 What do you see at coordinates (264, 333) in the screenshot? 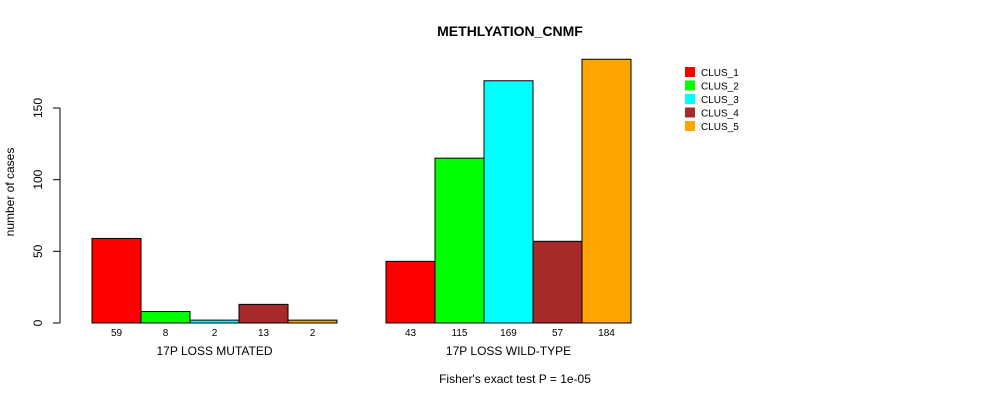
I see `bar-value-label: 13` at bounding box center [264, 333].